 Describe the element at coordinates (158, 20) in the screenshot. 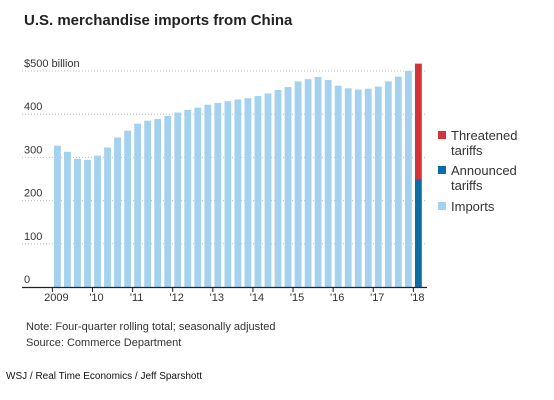

I see `chart-title: U.S. merchandise imports from China` at that location.